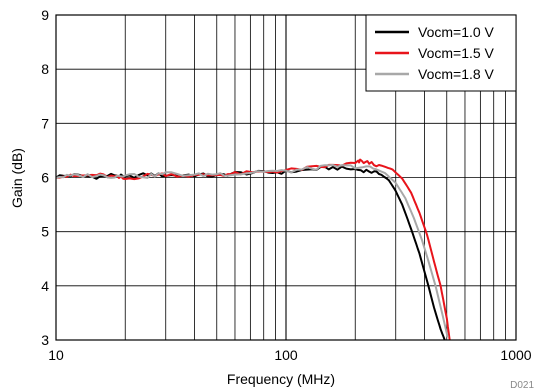 This screenshot has width=539, height=392. Describe the element at coordinates (286, 355) in the screenshot. I see `x-tick-label: 100` at that location.